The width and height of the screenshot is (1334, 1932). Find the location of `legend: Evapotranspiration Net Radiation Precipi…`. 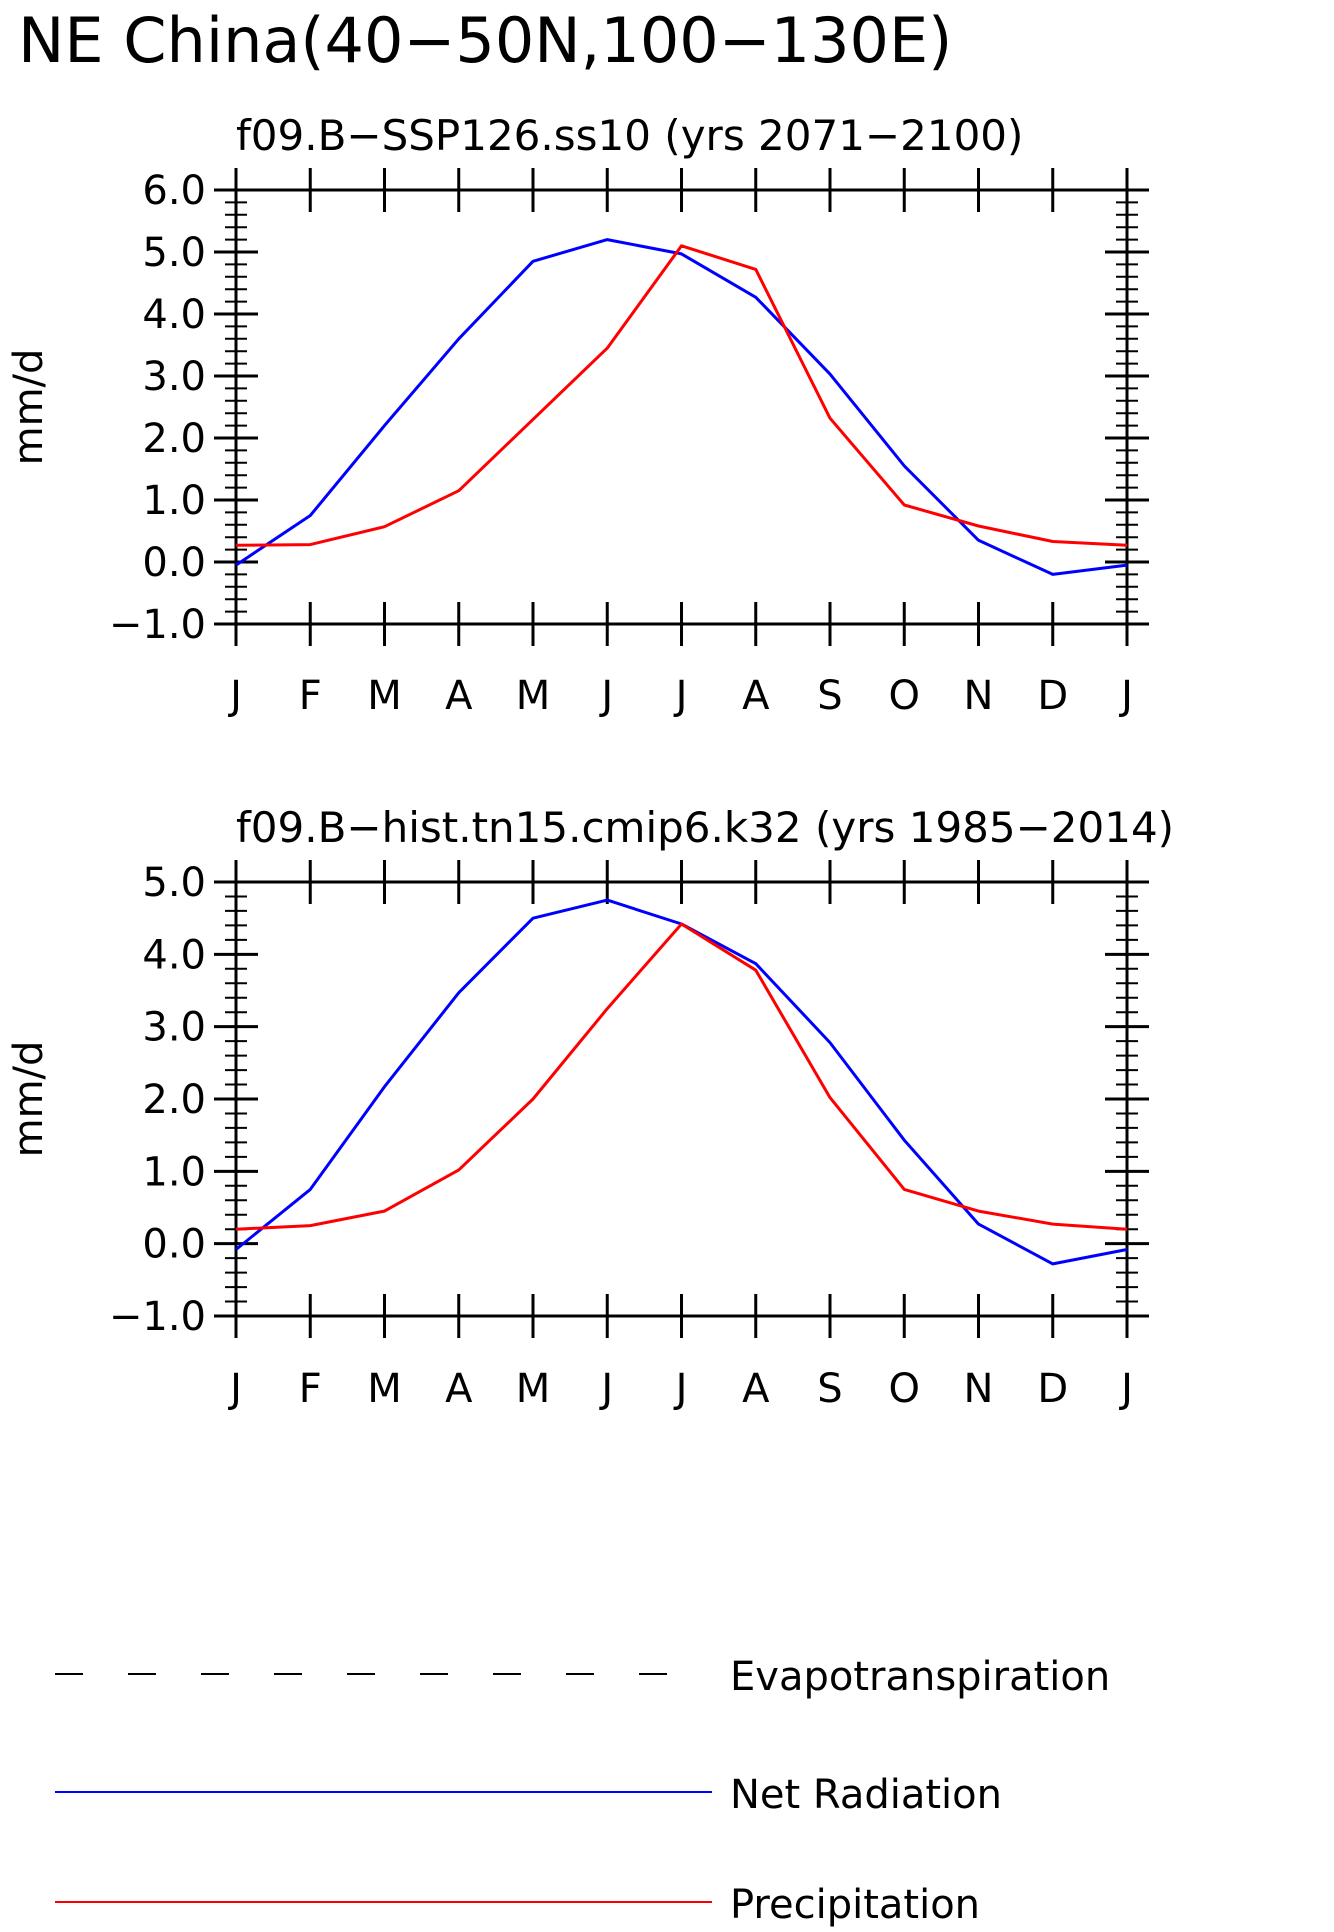

legend: Evapotranspiration Net Radiation Precipi… is located at coordinates (582, 1791).